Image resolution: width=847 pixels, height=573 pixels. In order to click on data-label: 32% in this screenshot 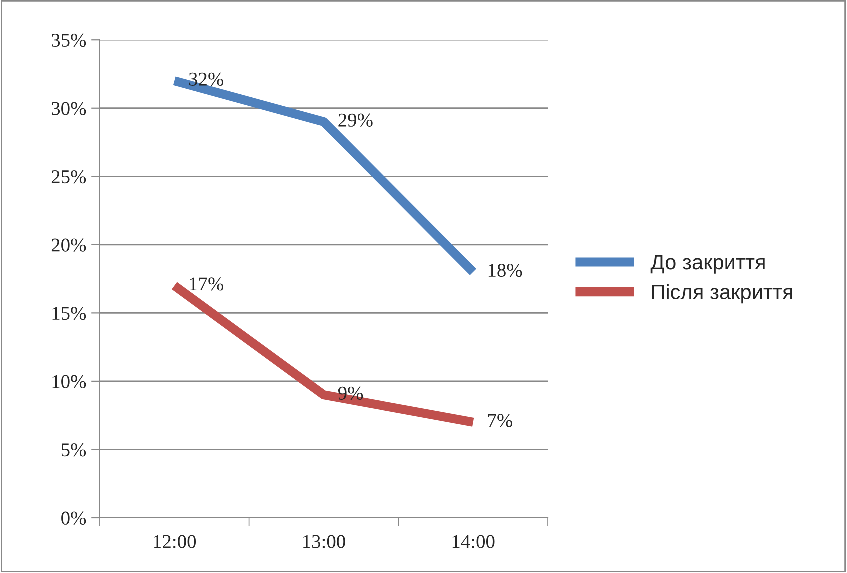, I will do `click(206, 79)`.